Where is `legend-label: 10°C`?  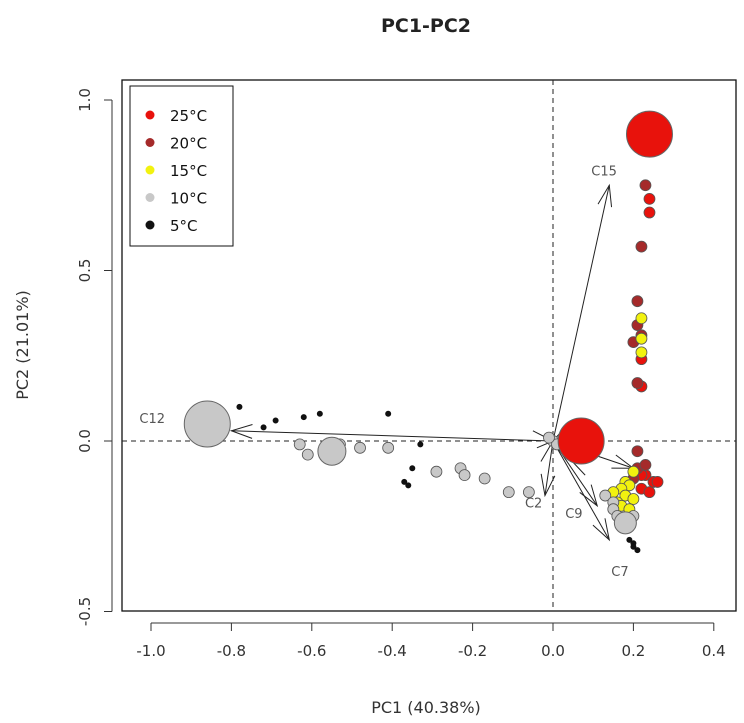 legend-label: 10°C is located at coordinates (188, 199).